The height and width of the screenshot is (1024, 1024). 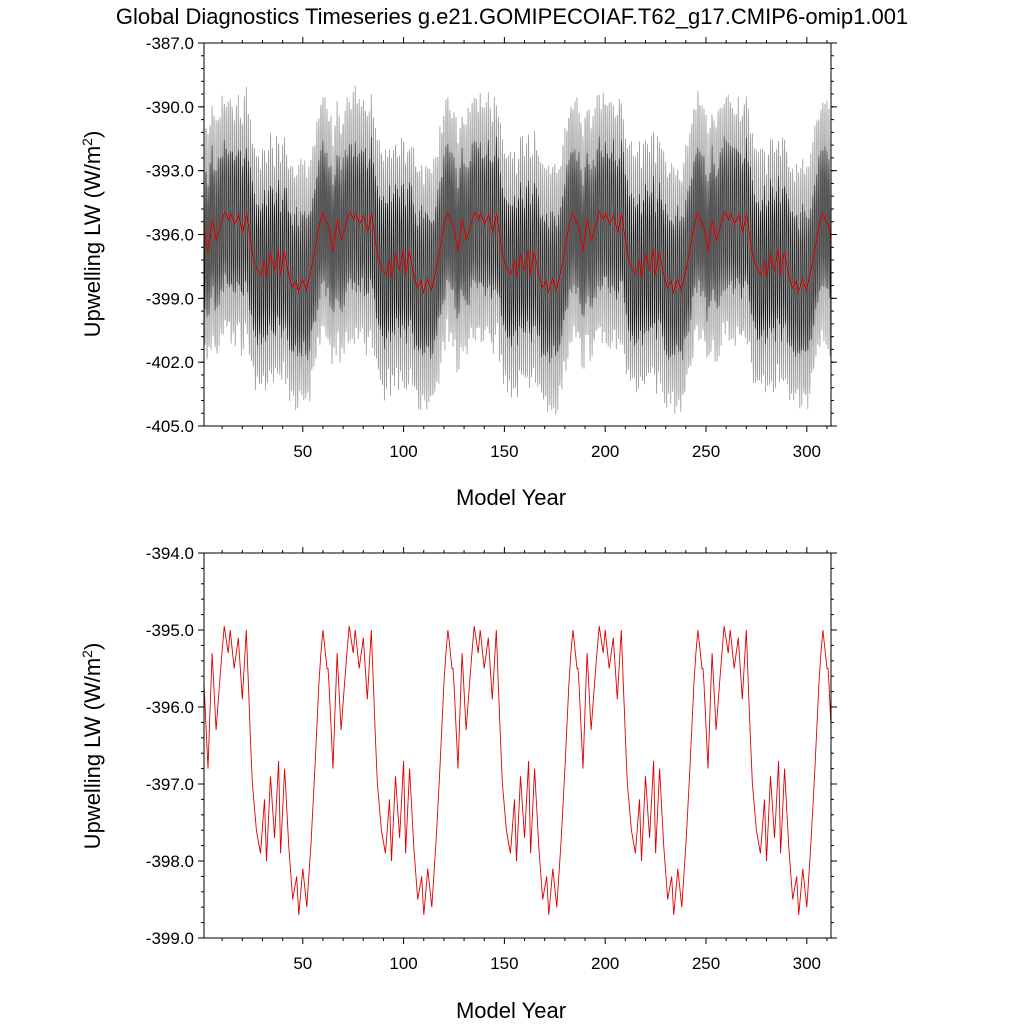 I want to click on y-tick-label: -394.0, so click(x=170, y=553).